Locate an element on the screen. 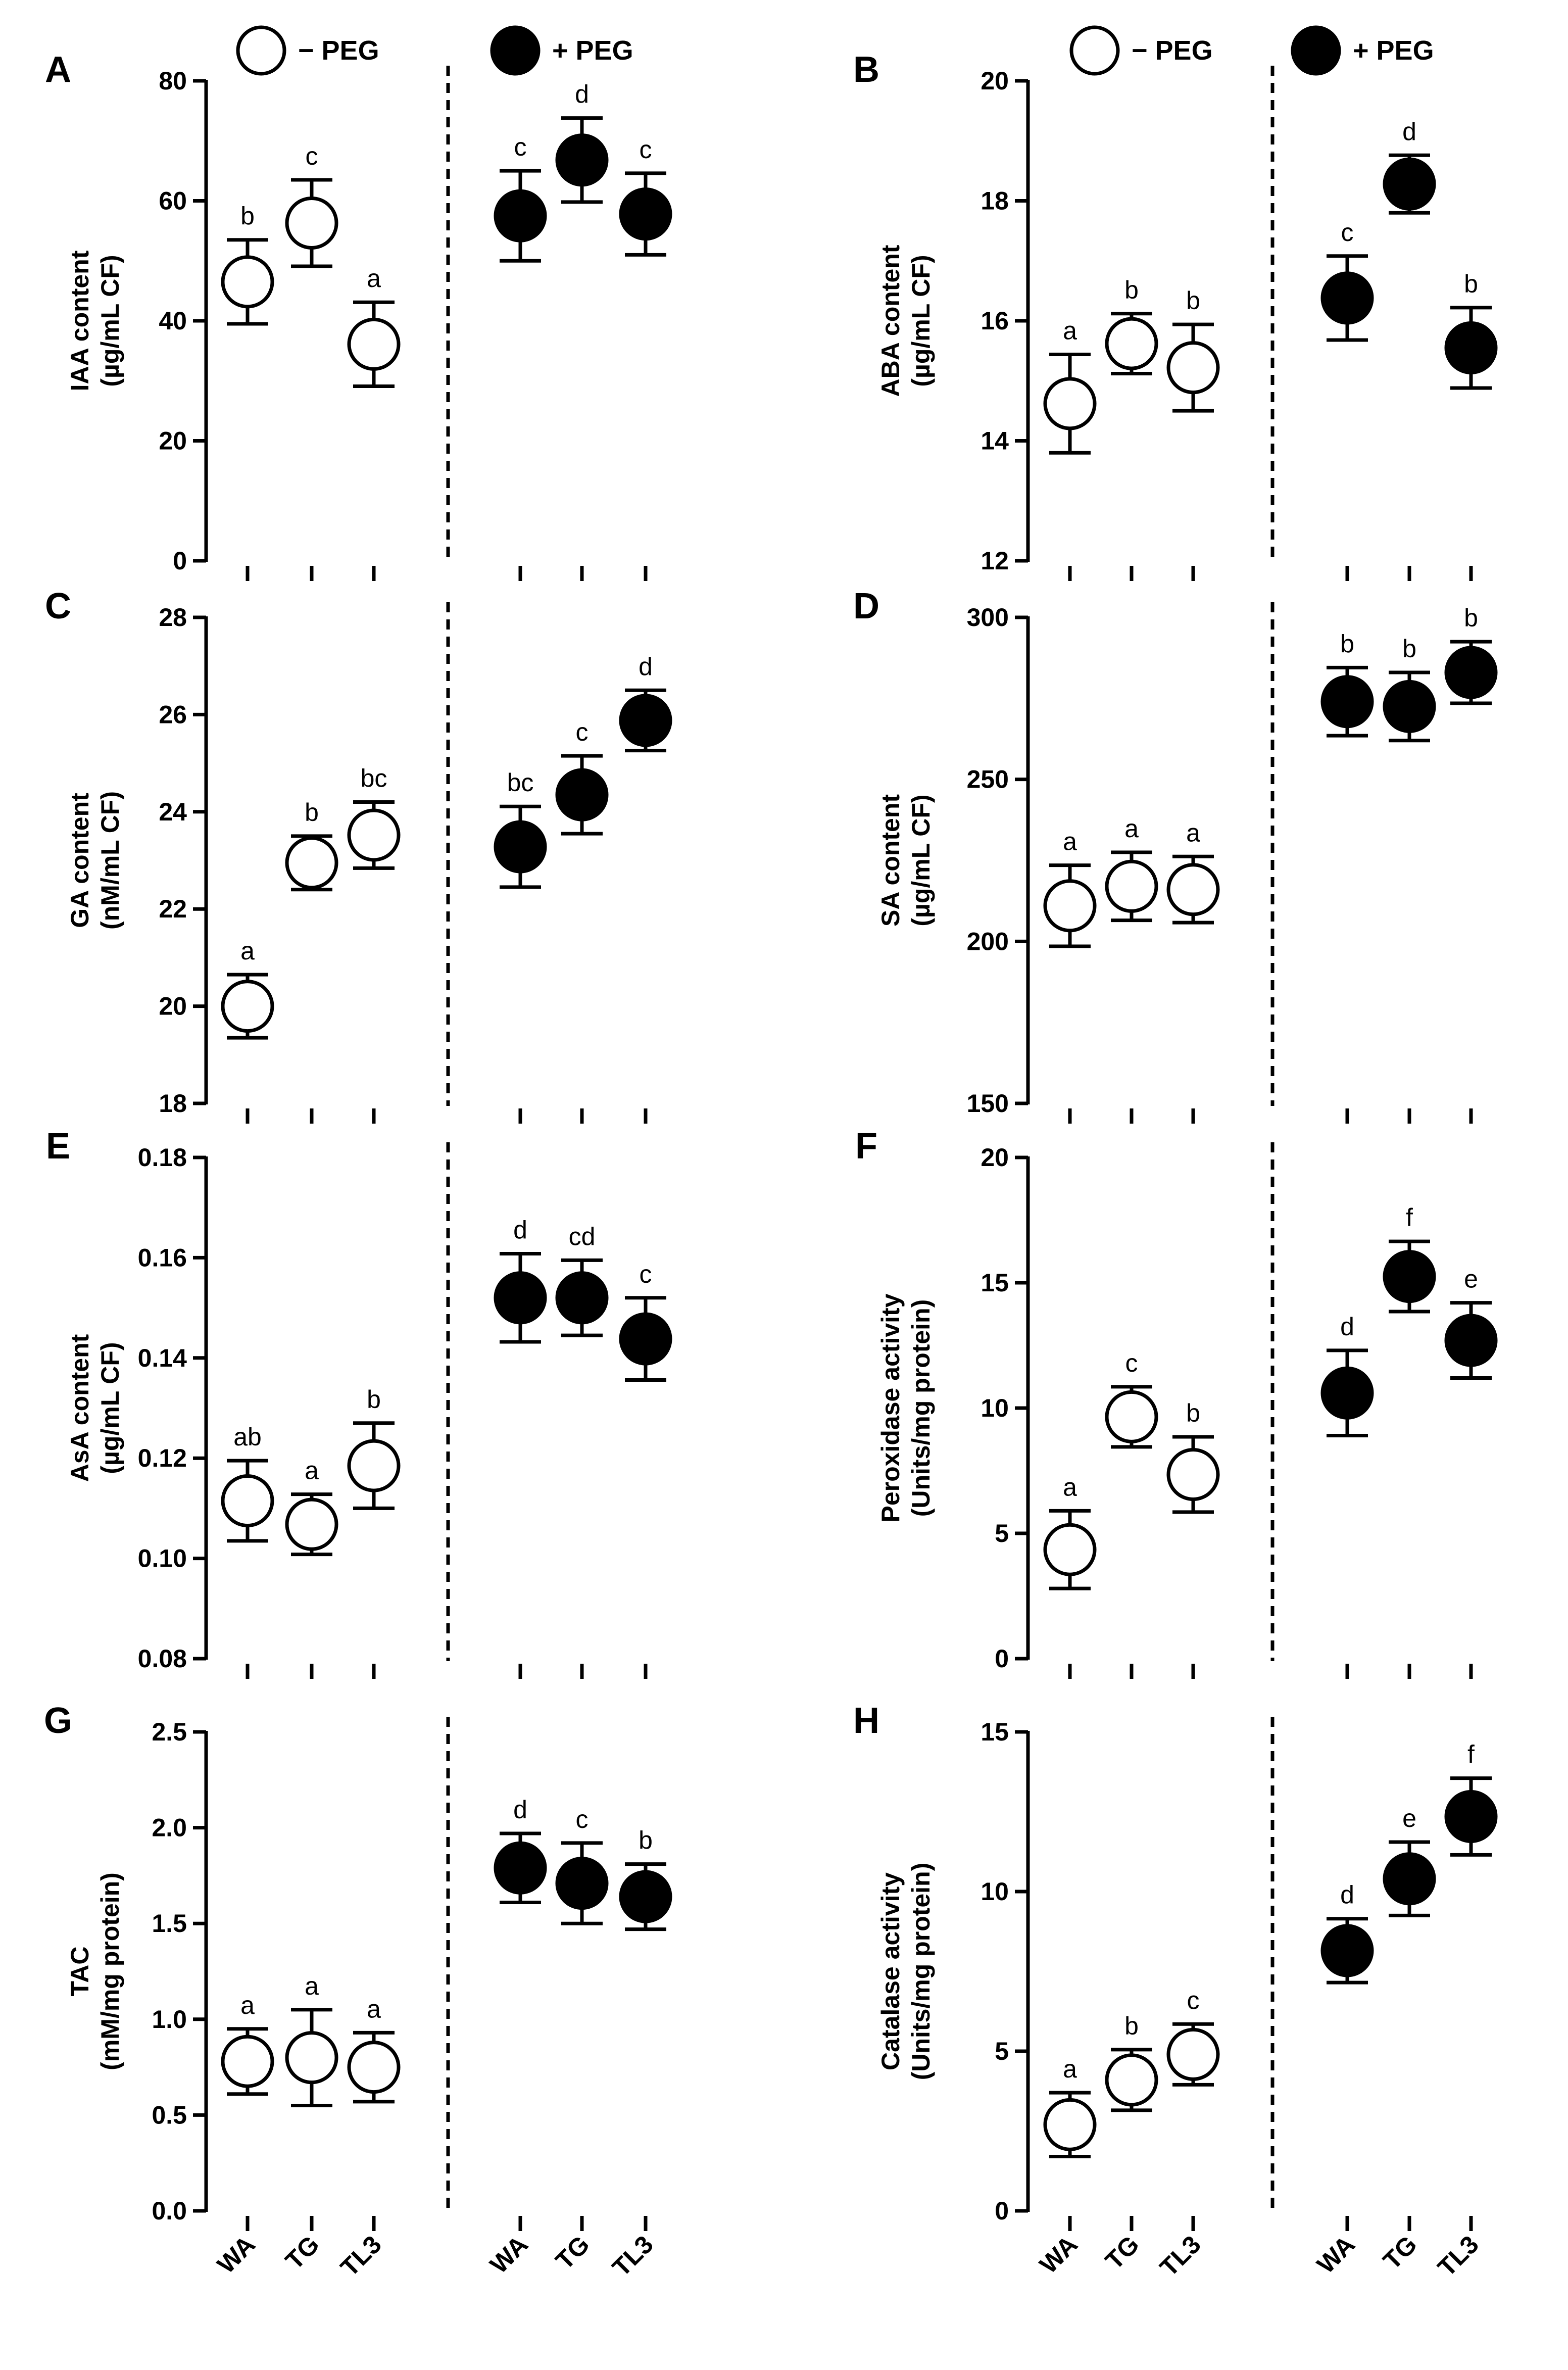 The height and width of the screenshot is (2370, 1568). y-tick-label: 0.08 is located at coordinates (162, 1659).